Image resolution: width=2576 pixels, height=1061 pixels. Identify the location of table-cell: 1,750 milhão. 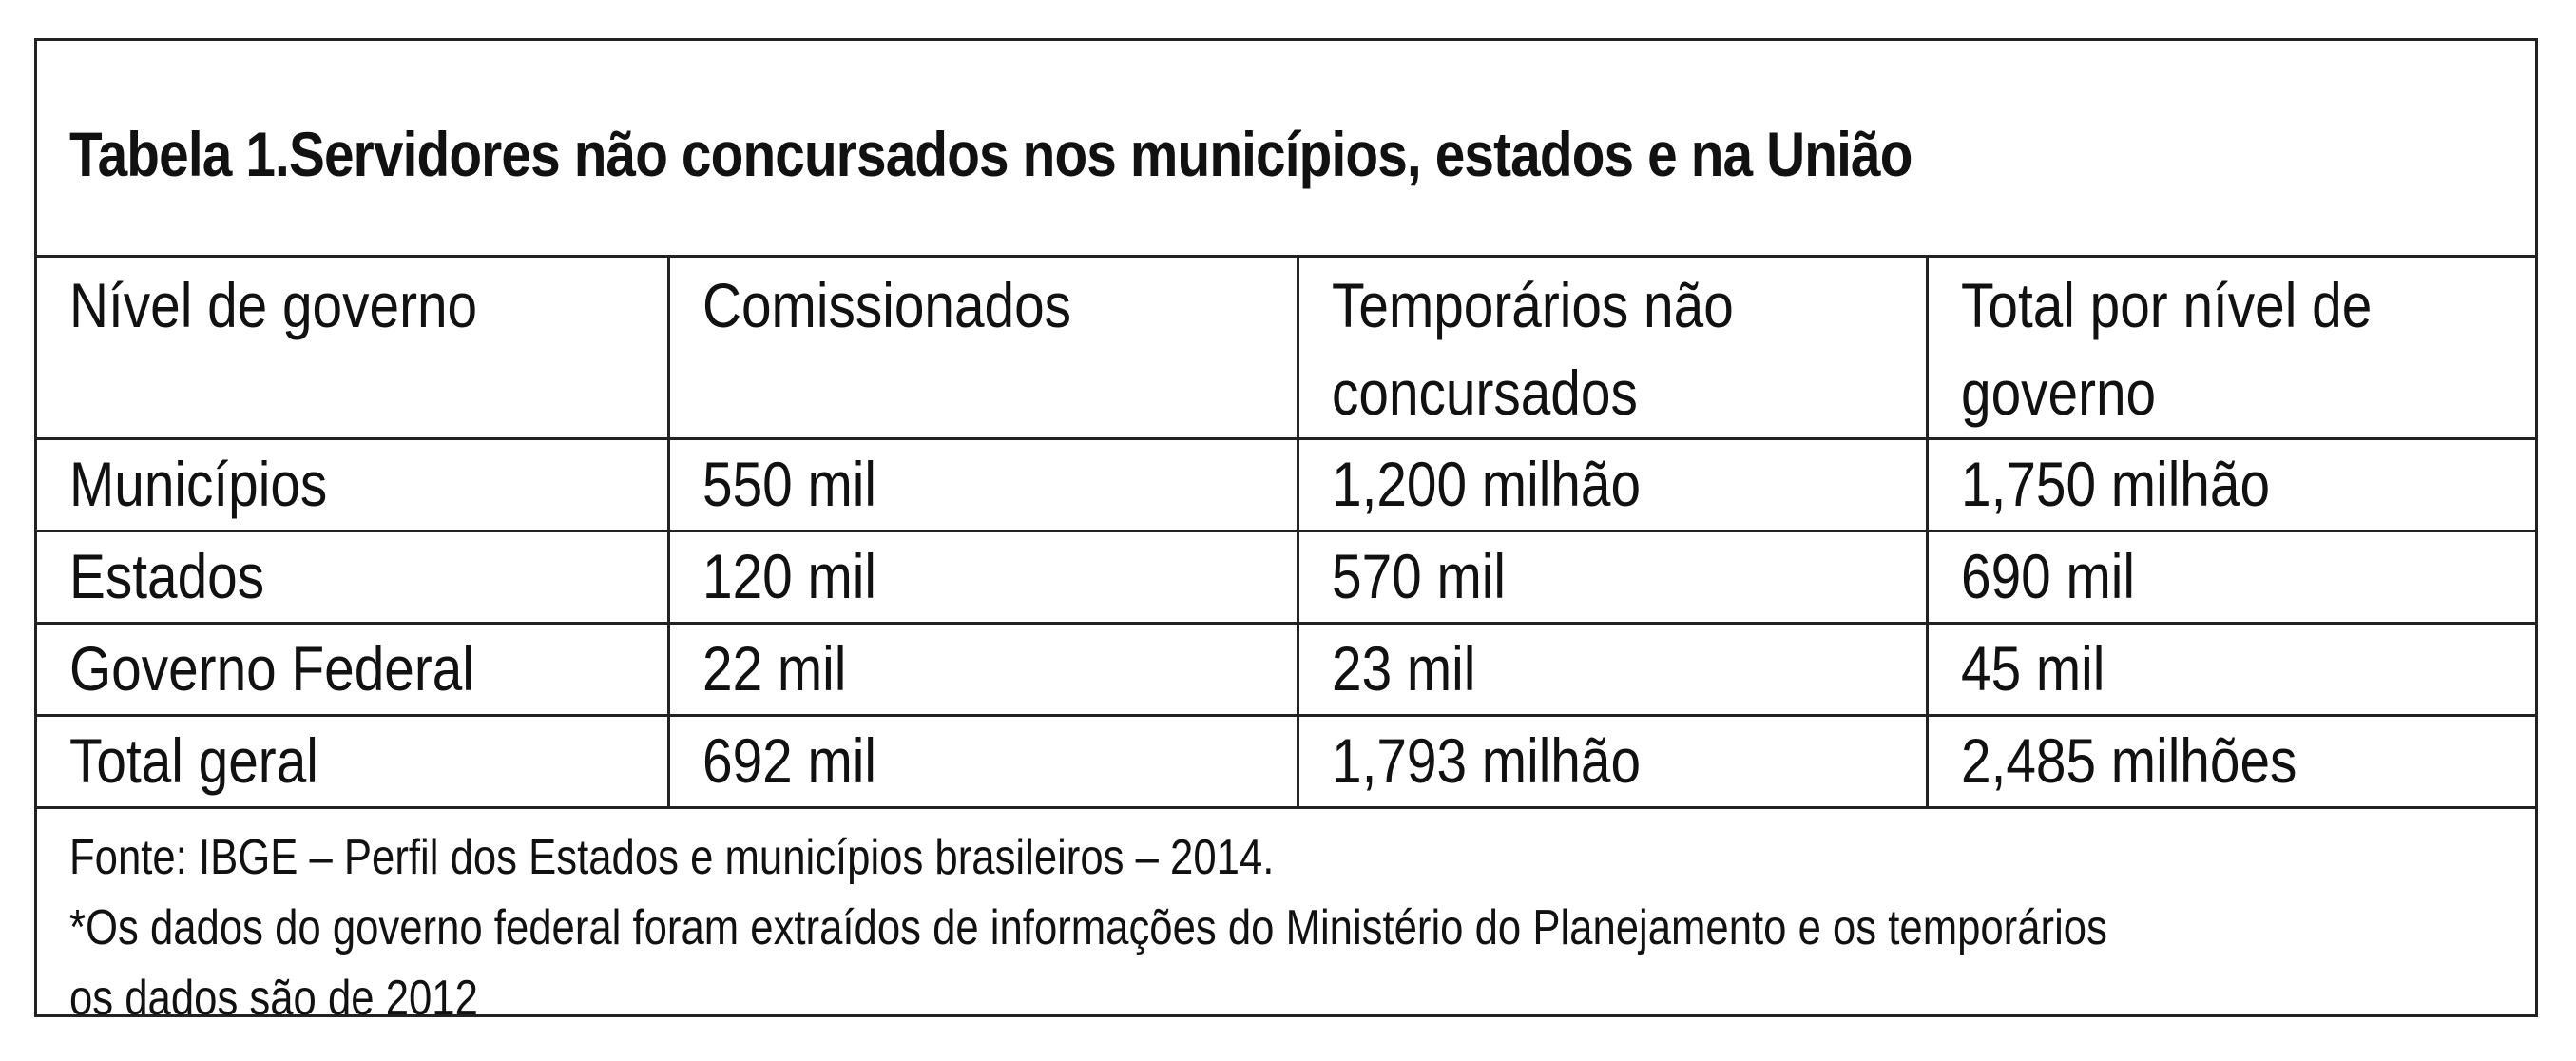
(2230, 484).